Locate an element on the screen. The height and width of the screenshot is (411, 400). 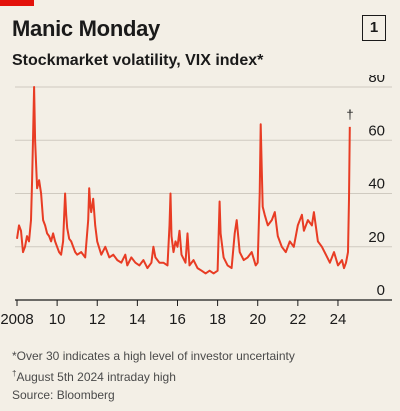
footnote-intraday-text: August 5th 2024 intraday high is located at coordinates (96, 377).